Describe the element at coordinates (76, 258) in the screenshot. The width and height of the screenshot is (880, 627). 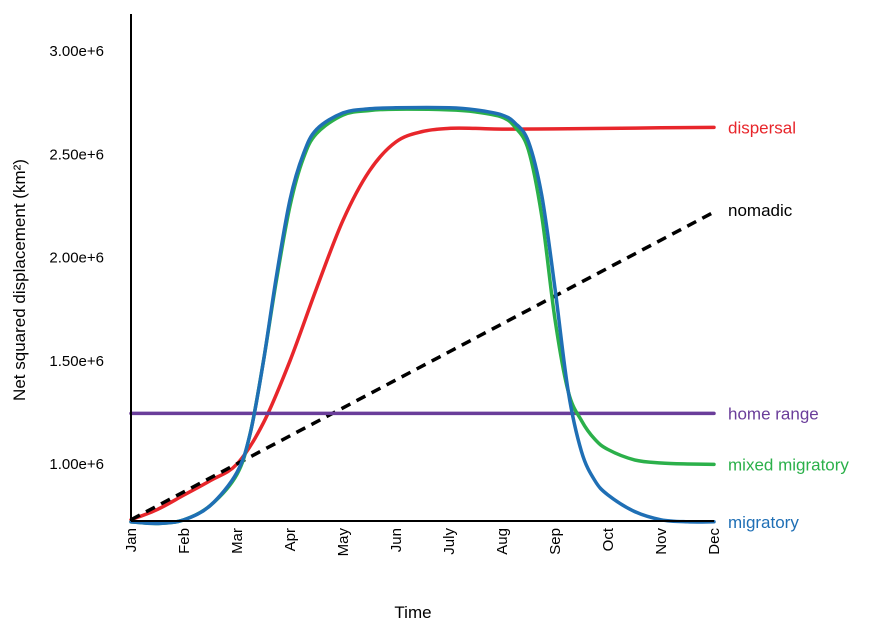
I see `y-tick-label: 2.00e+6` at that location.